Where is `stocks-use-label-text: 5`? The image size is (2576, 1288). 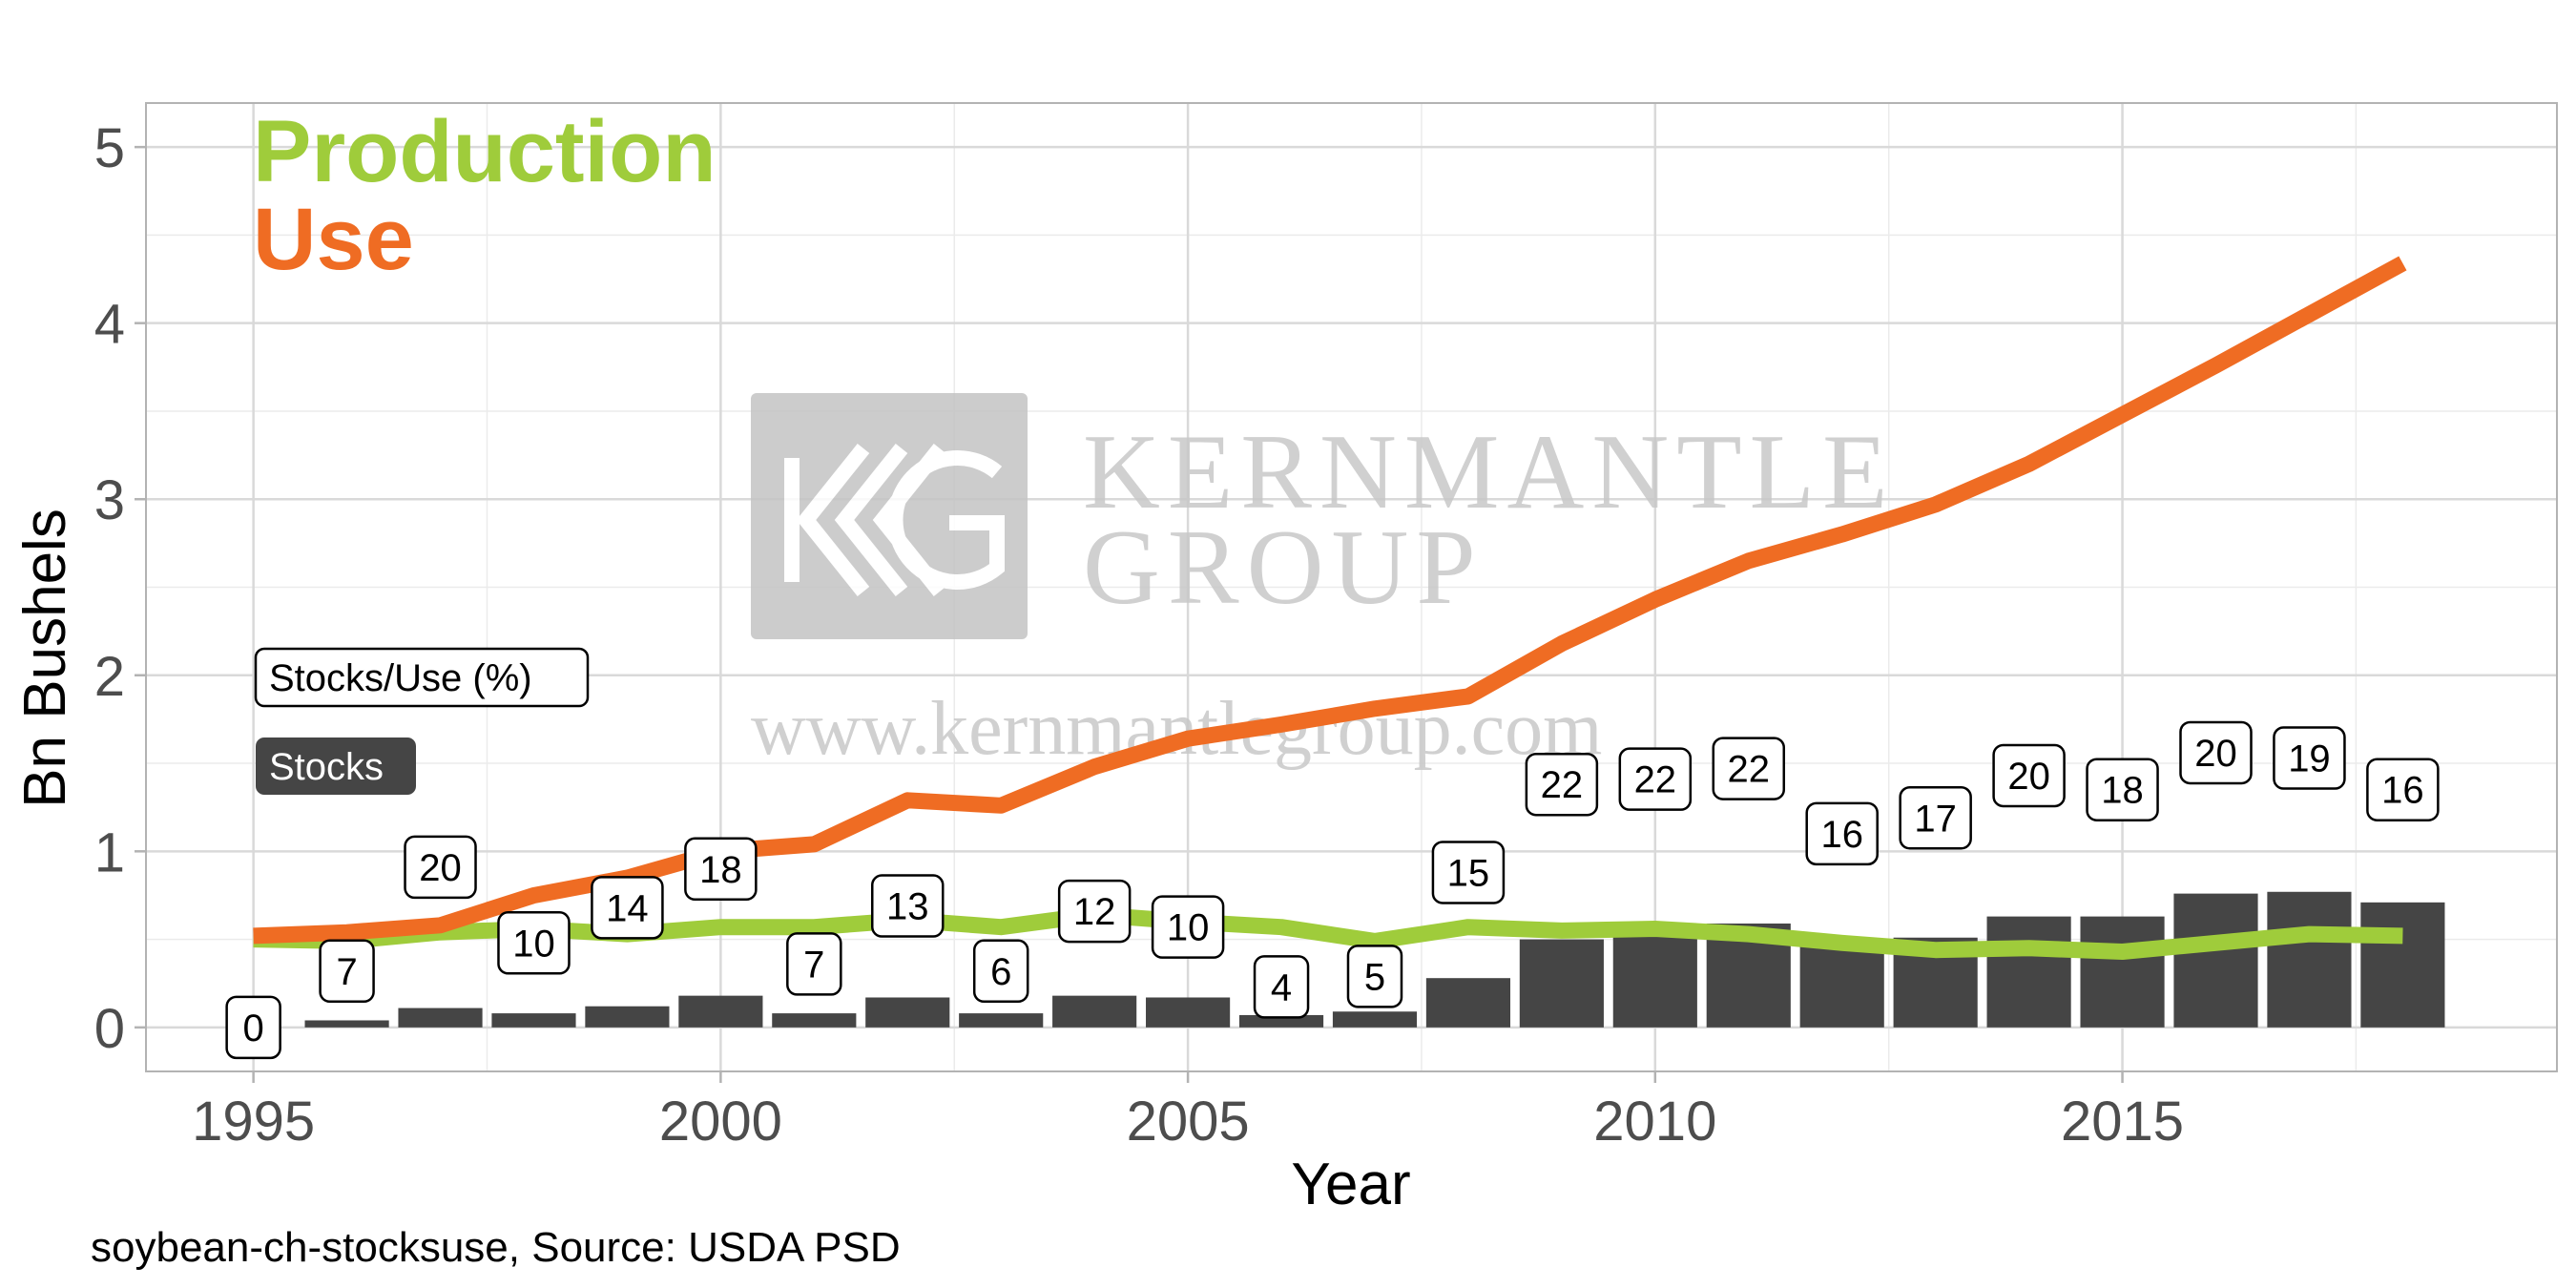
stocks-use-label-text: 5 is located at coordinates (1374, 977).